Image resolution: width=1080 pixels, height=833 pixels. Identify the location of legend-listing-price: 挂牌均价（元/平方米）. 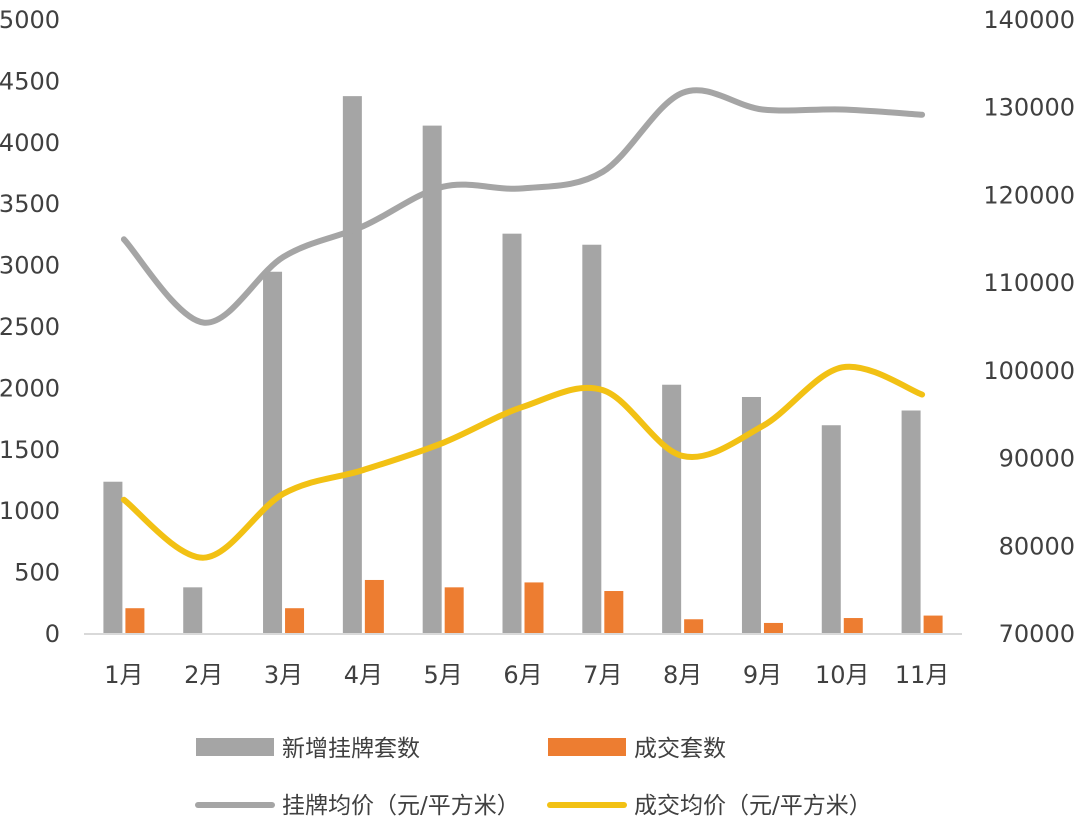
(357, 806).